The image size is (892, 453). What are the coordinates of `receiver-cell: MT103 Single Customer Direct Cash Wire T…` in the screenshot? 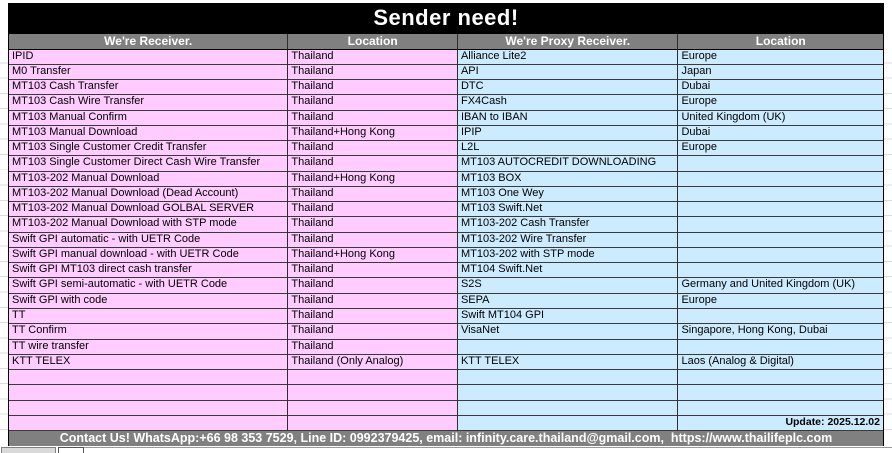 It's located at (149, 164).